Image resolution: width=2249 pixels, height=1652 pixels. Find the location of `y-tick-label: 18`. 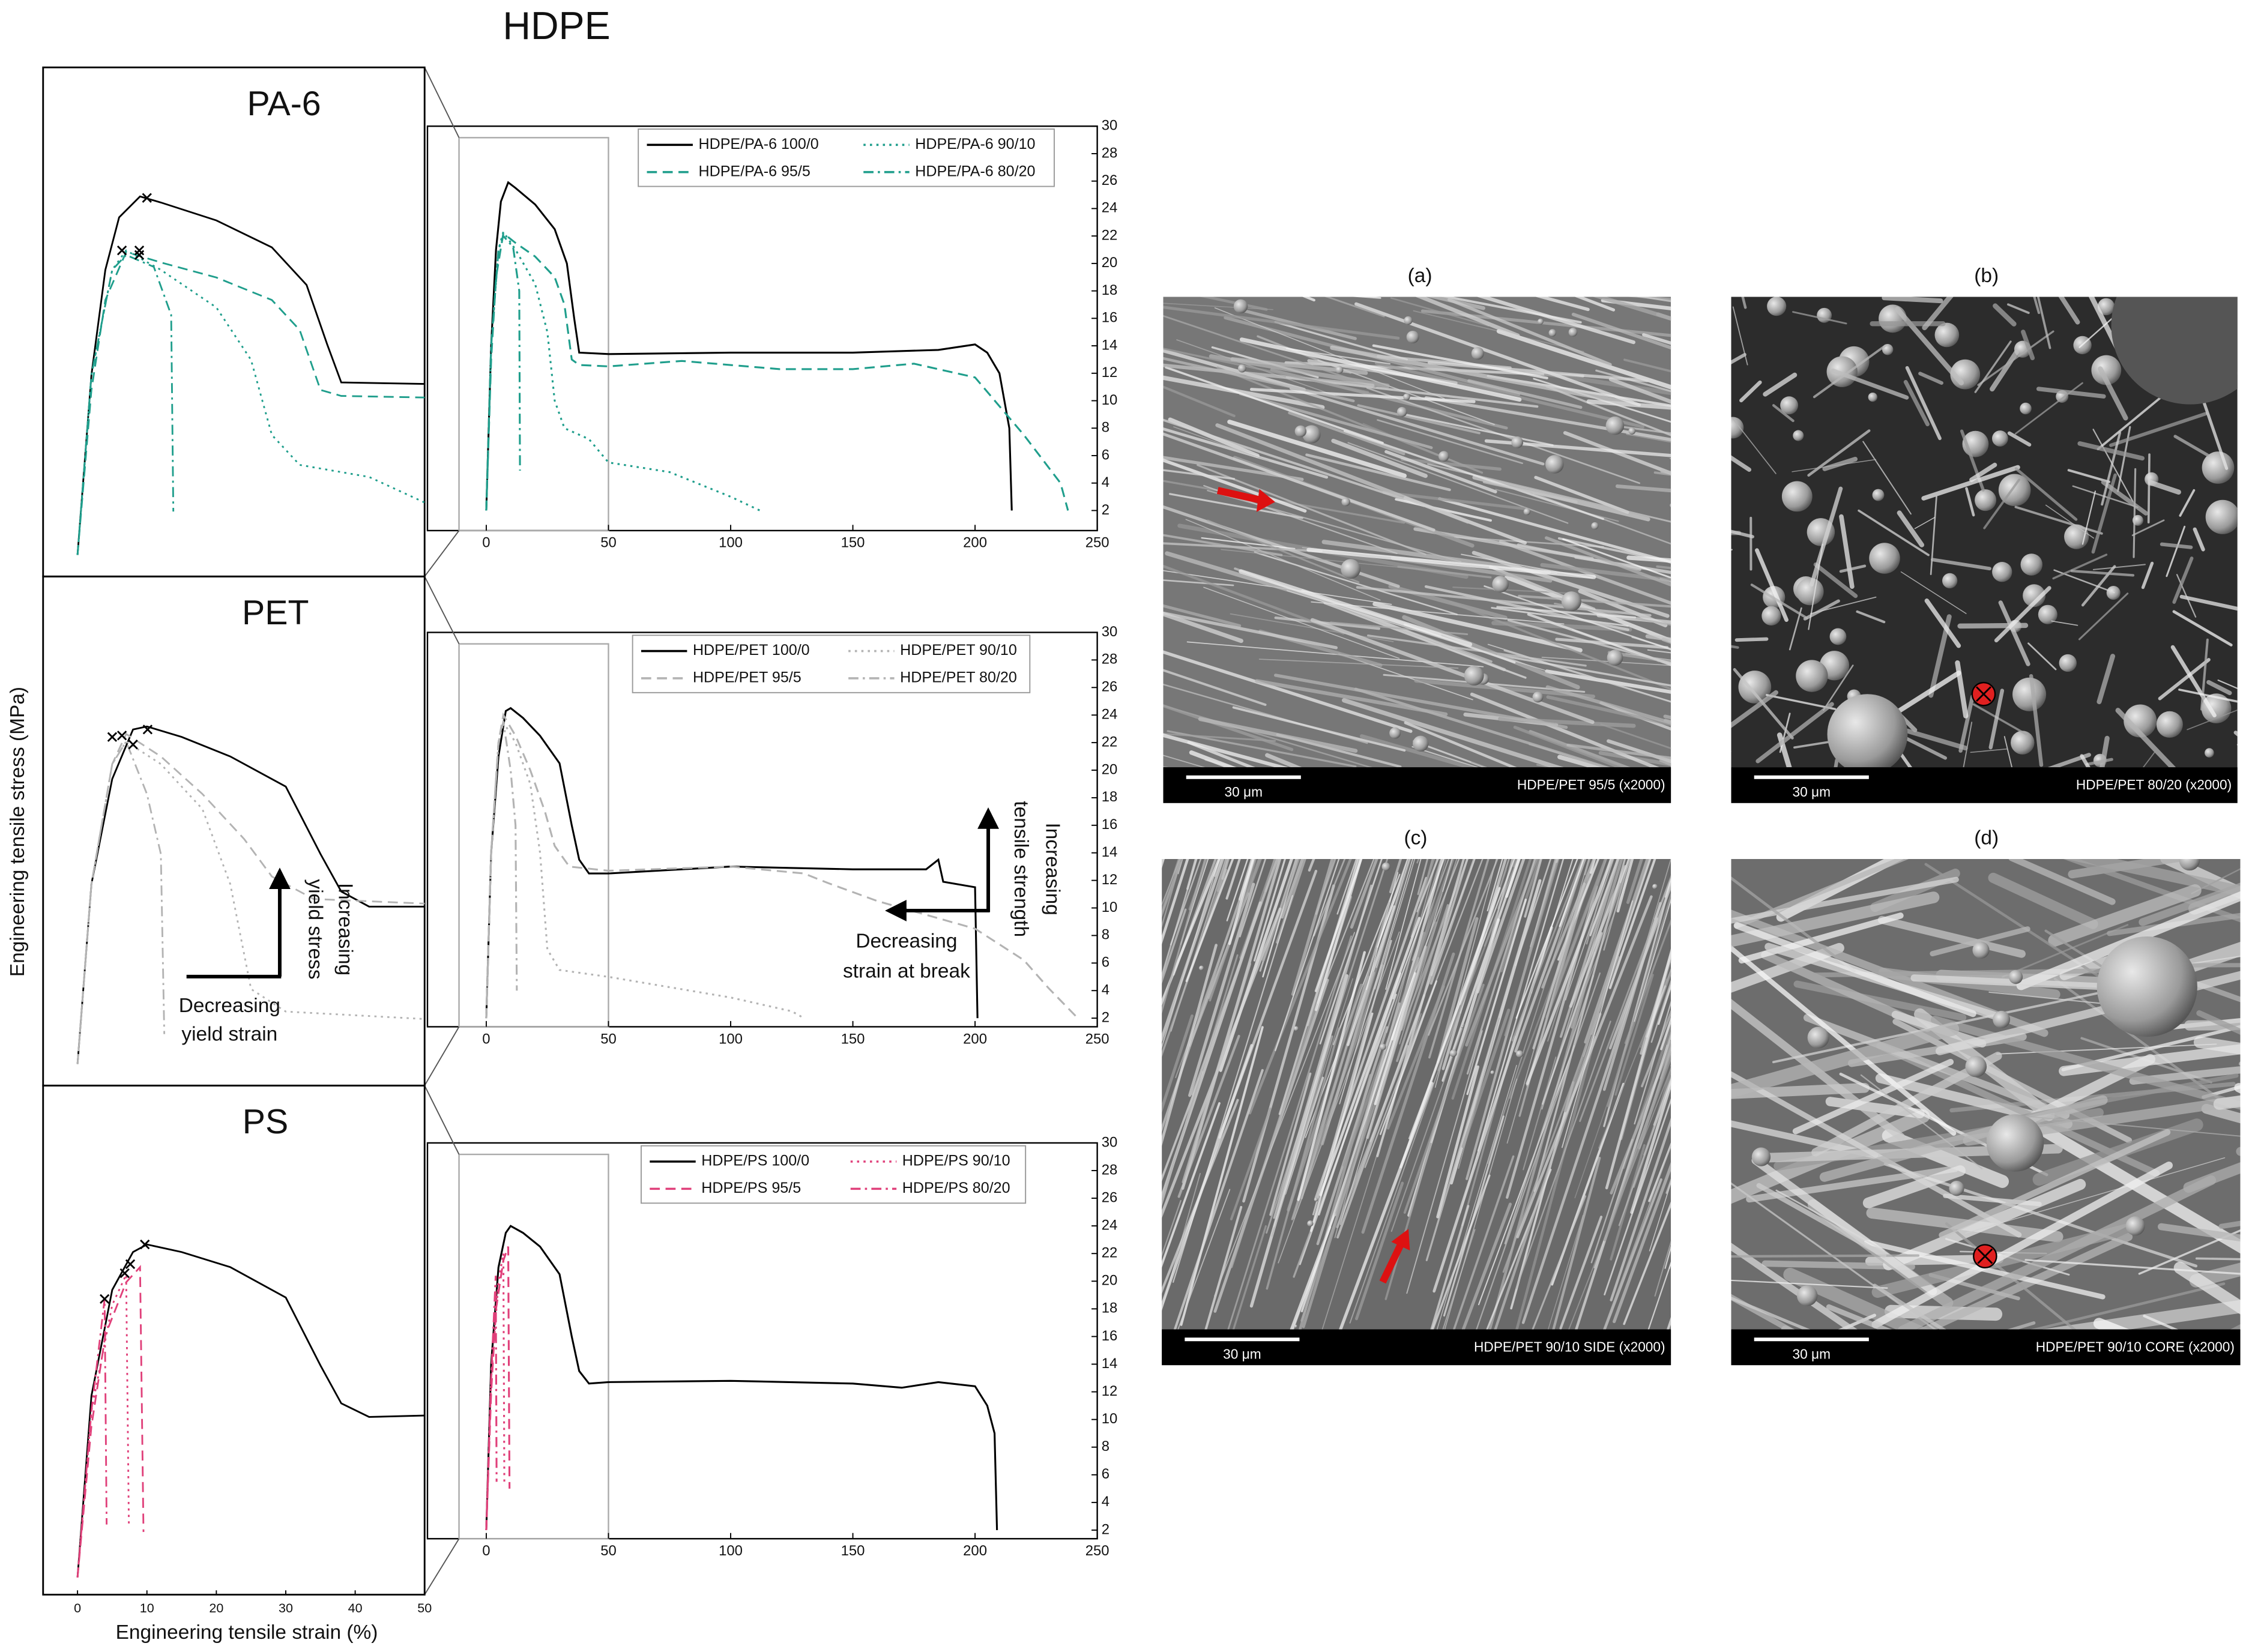

y-tick-label: 18 is located at coordinates (1110, 797).